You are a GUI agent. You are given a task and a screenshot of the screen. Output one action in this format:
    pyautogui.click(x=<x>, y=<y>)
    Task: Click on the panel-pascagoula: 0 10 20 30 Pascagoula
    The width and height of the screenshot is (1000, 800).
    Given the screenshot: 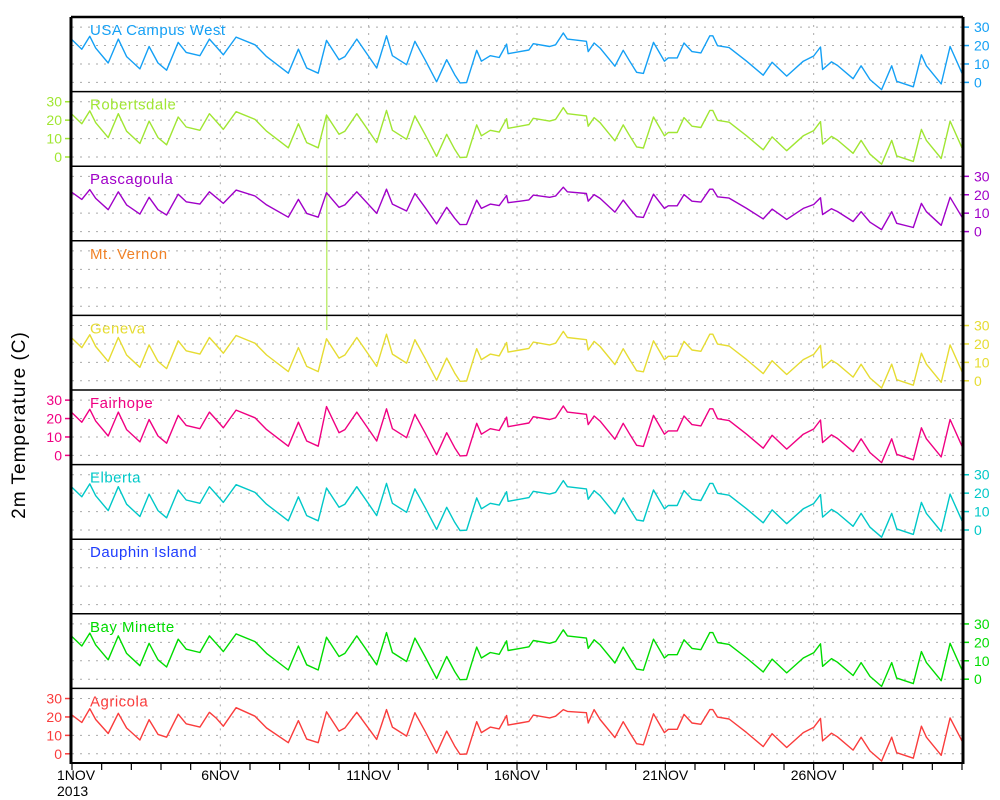 What is the action you would take?
    pyautogui.click(x=530, y=204)
    